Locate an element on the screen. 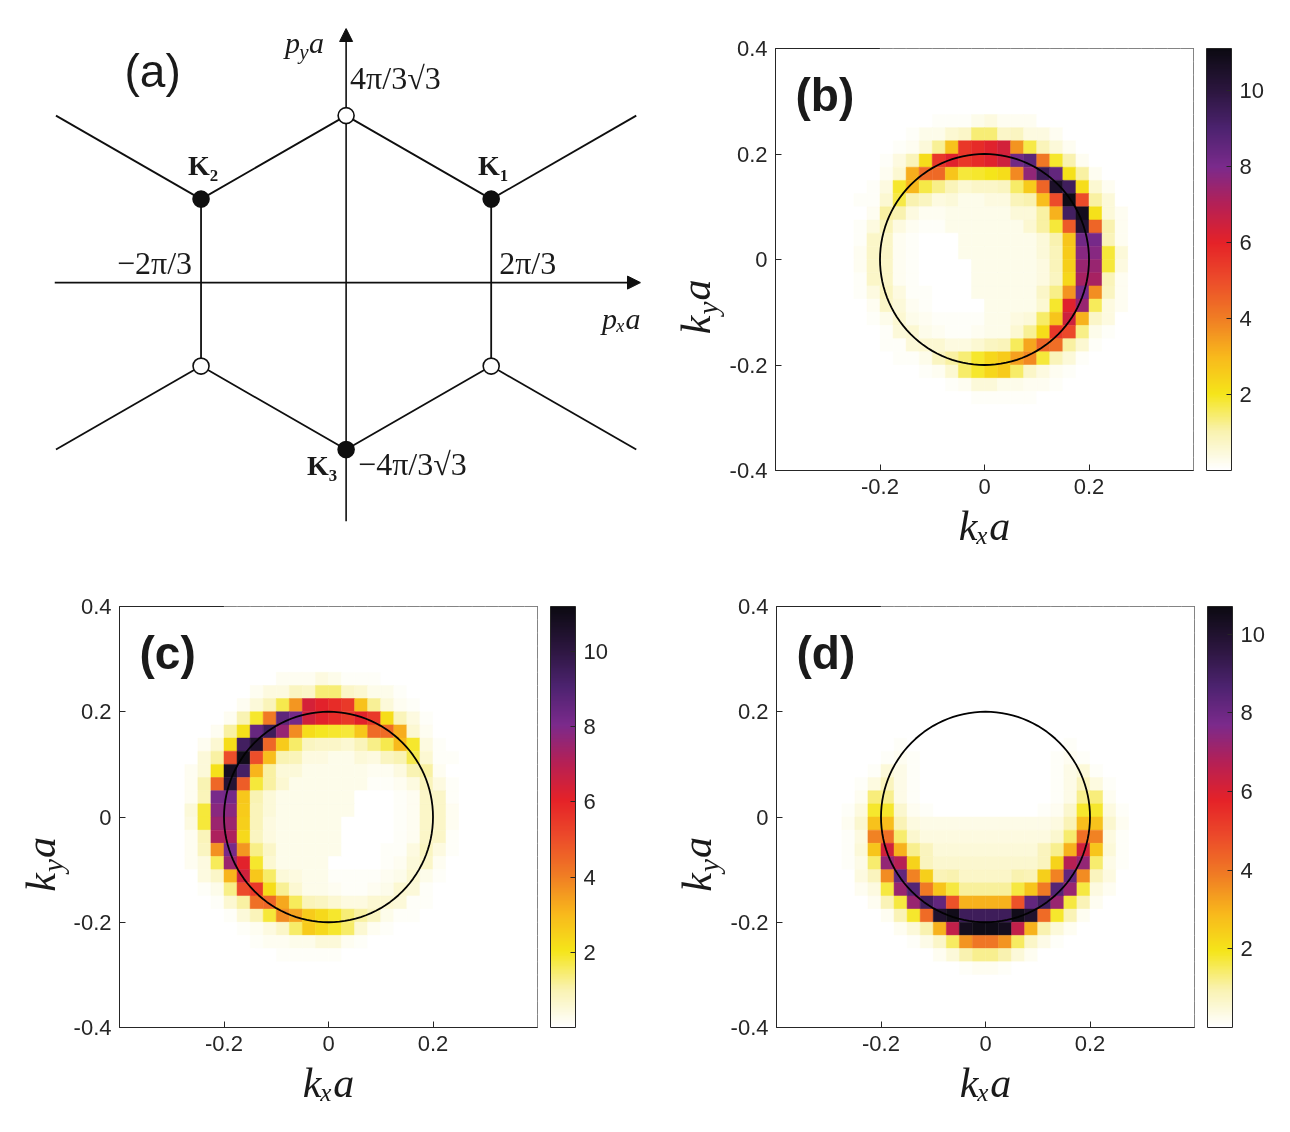  chart-title: (b) is located at coordinates (825, 94).